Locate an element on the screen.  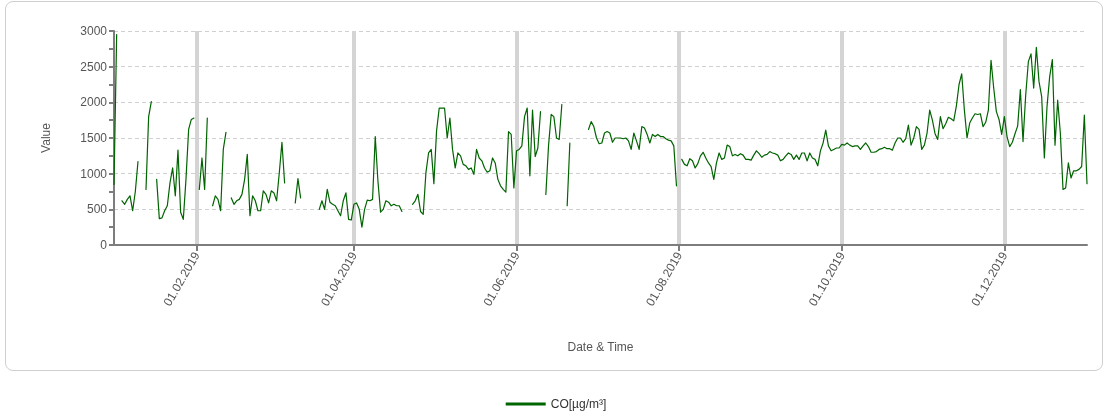
y-tick-label: 1000 is located at coordinates (94, 173).